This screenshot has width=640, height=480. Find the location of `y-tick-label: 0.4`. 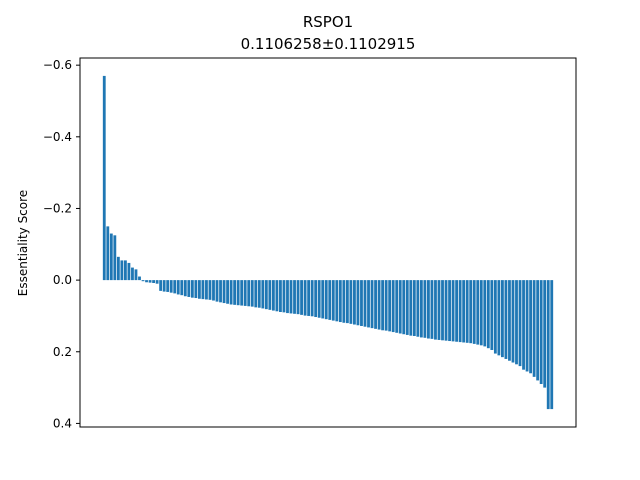

y-tick-label: 0.4 is located at coordinates (62, 423).